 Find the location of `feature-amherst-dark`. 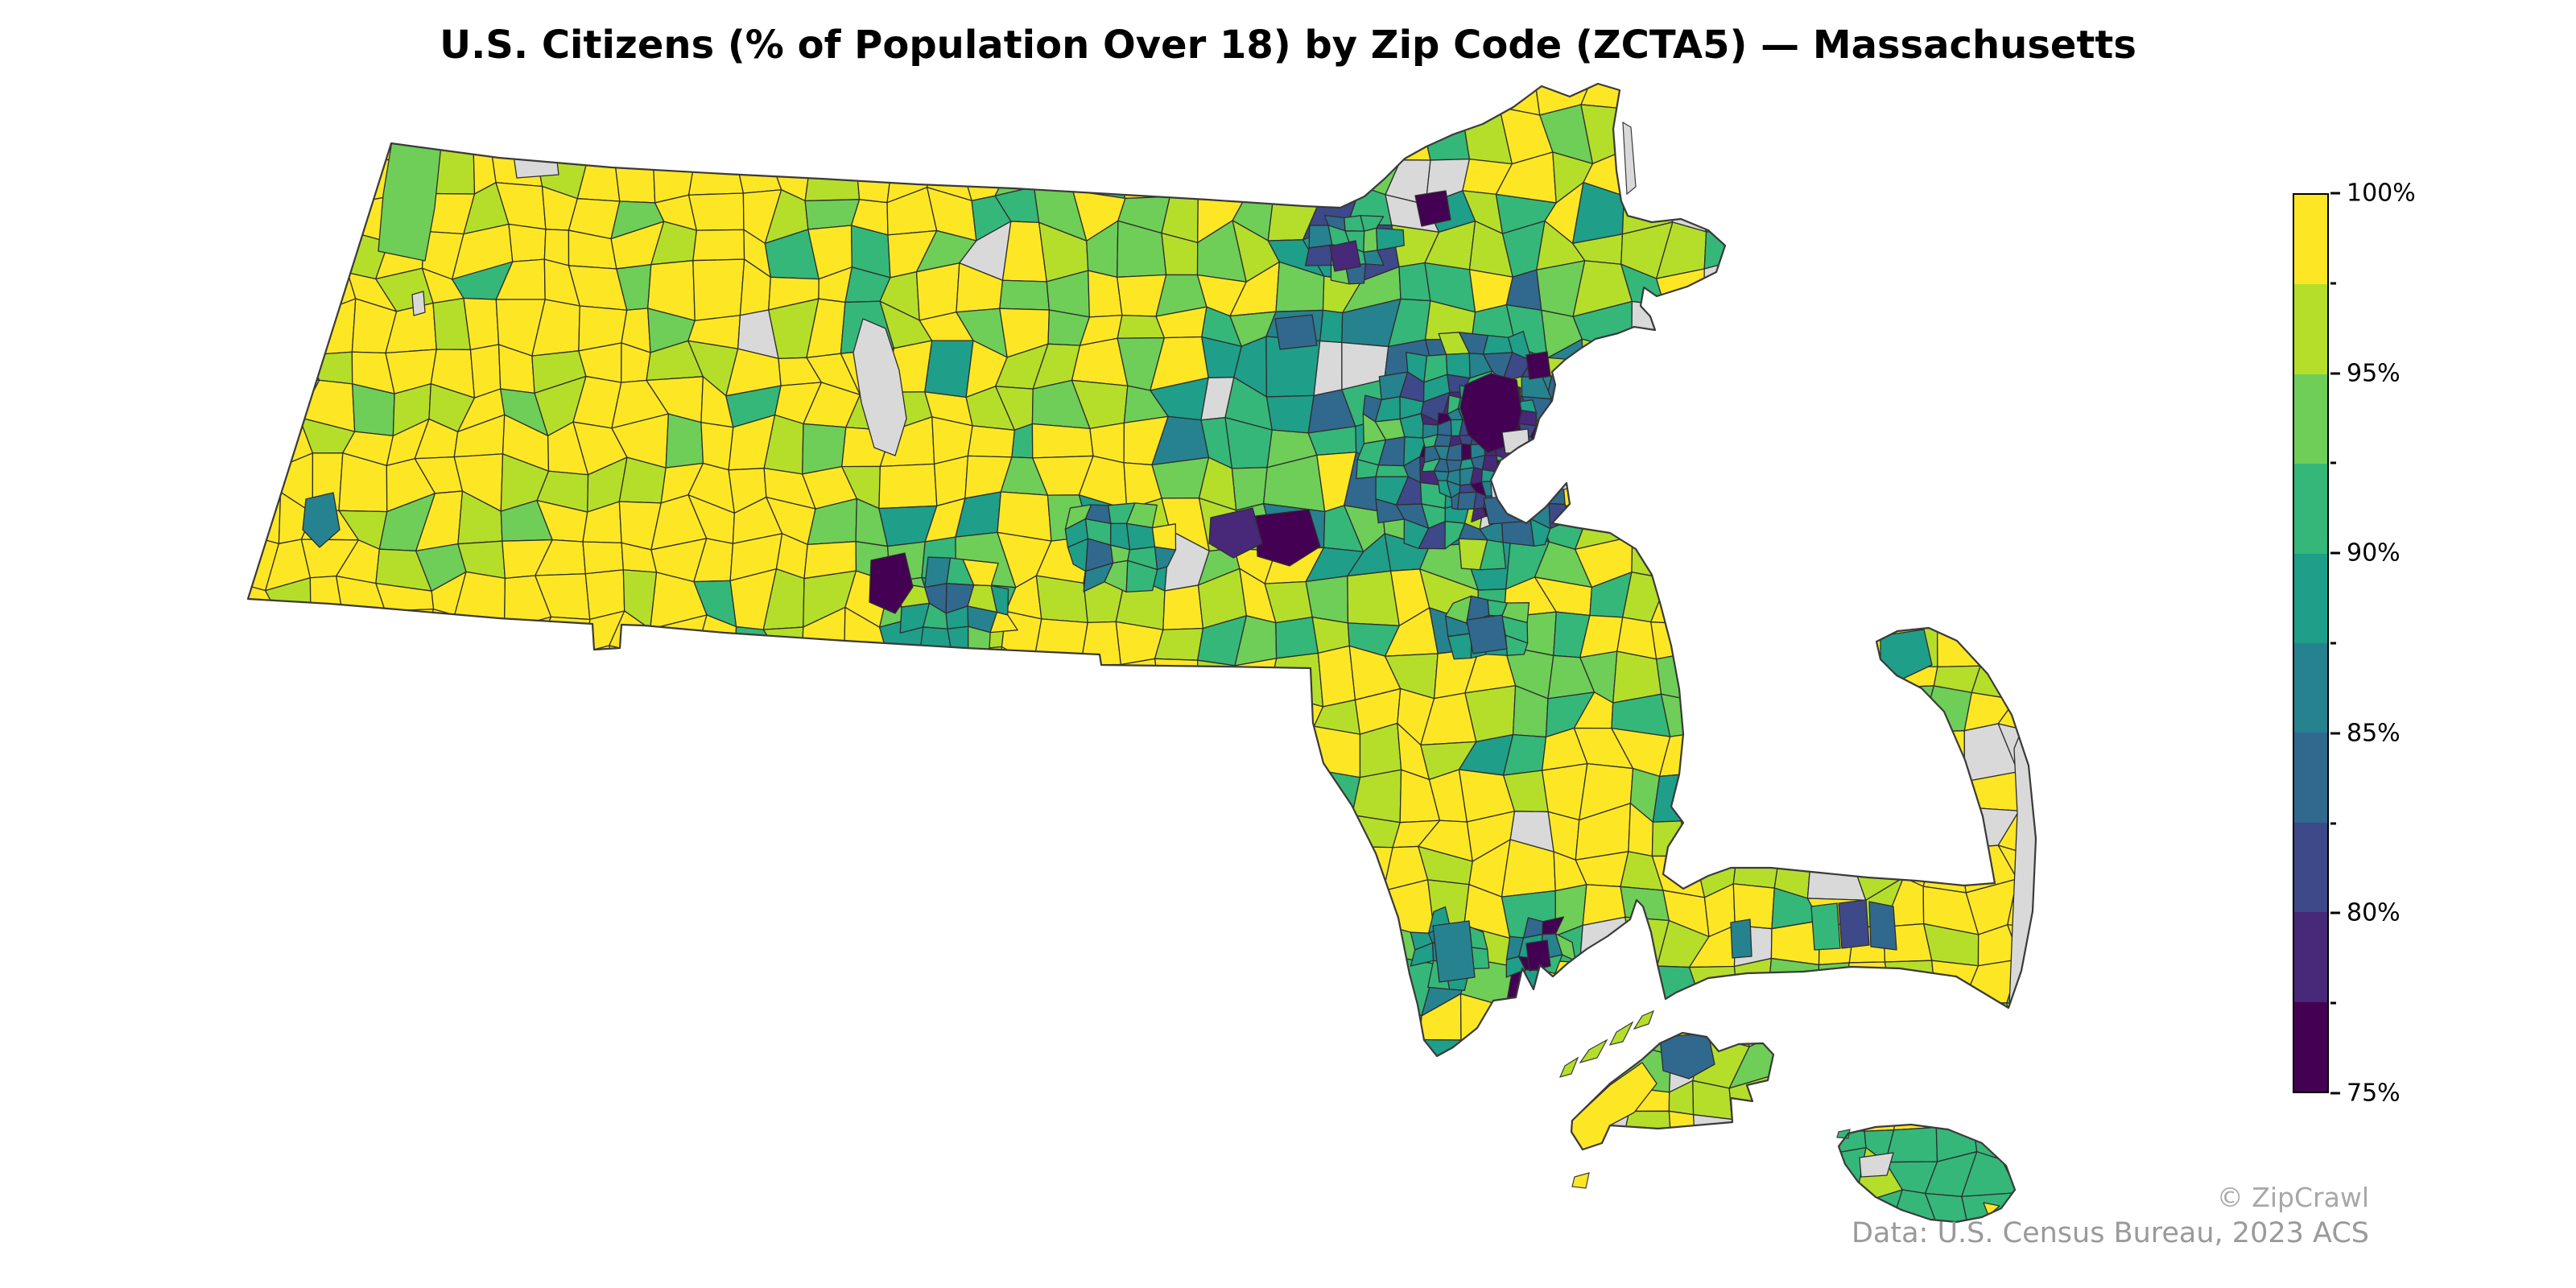

feature-amherst-dark is located at coordinates (891, 583).